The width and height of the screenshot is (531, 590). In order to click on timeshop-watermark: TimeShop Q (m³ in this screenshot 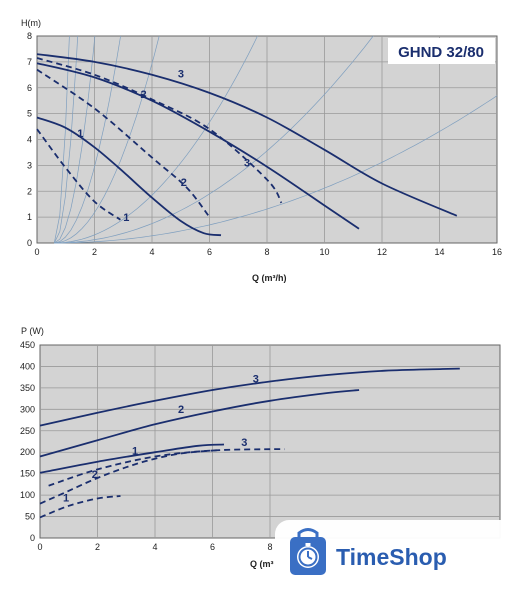, I will do `click(382, 552)`.